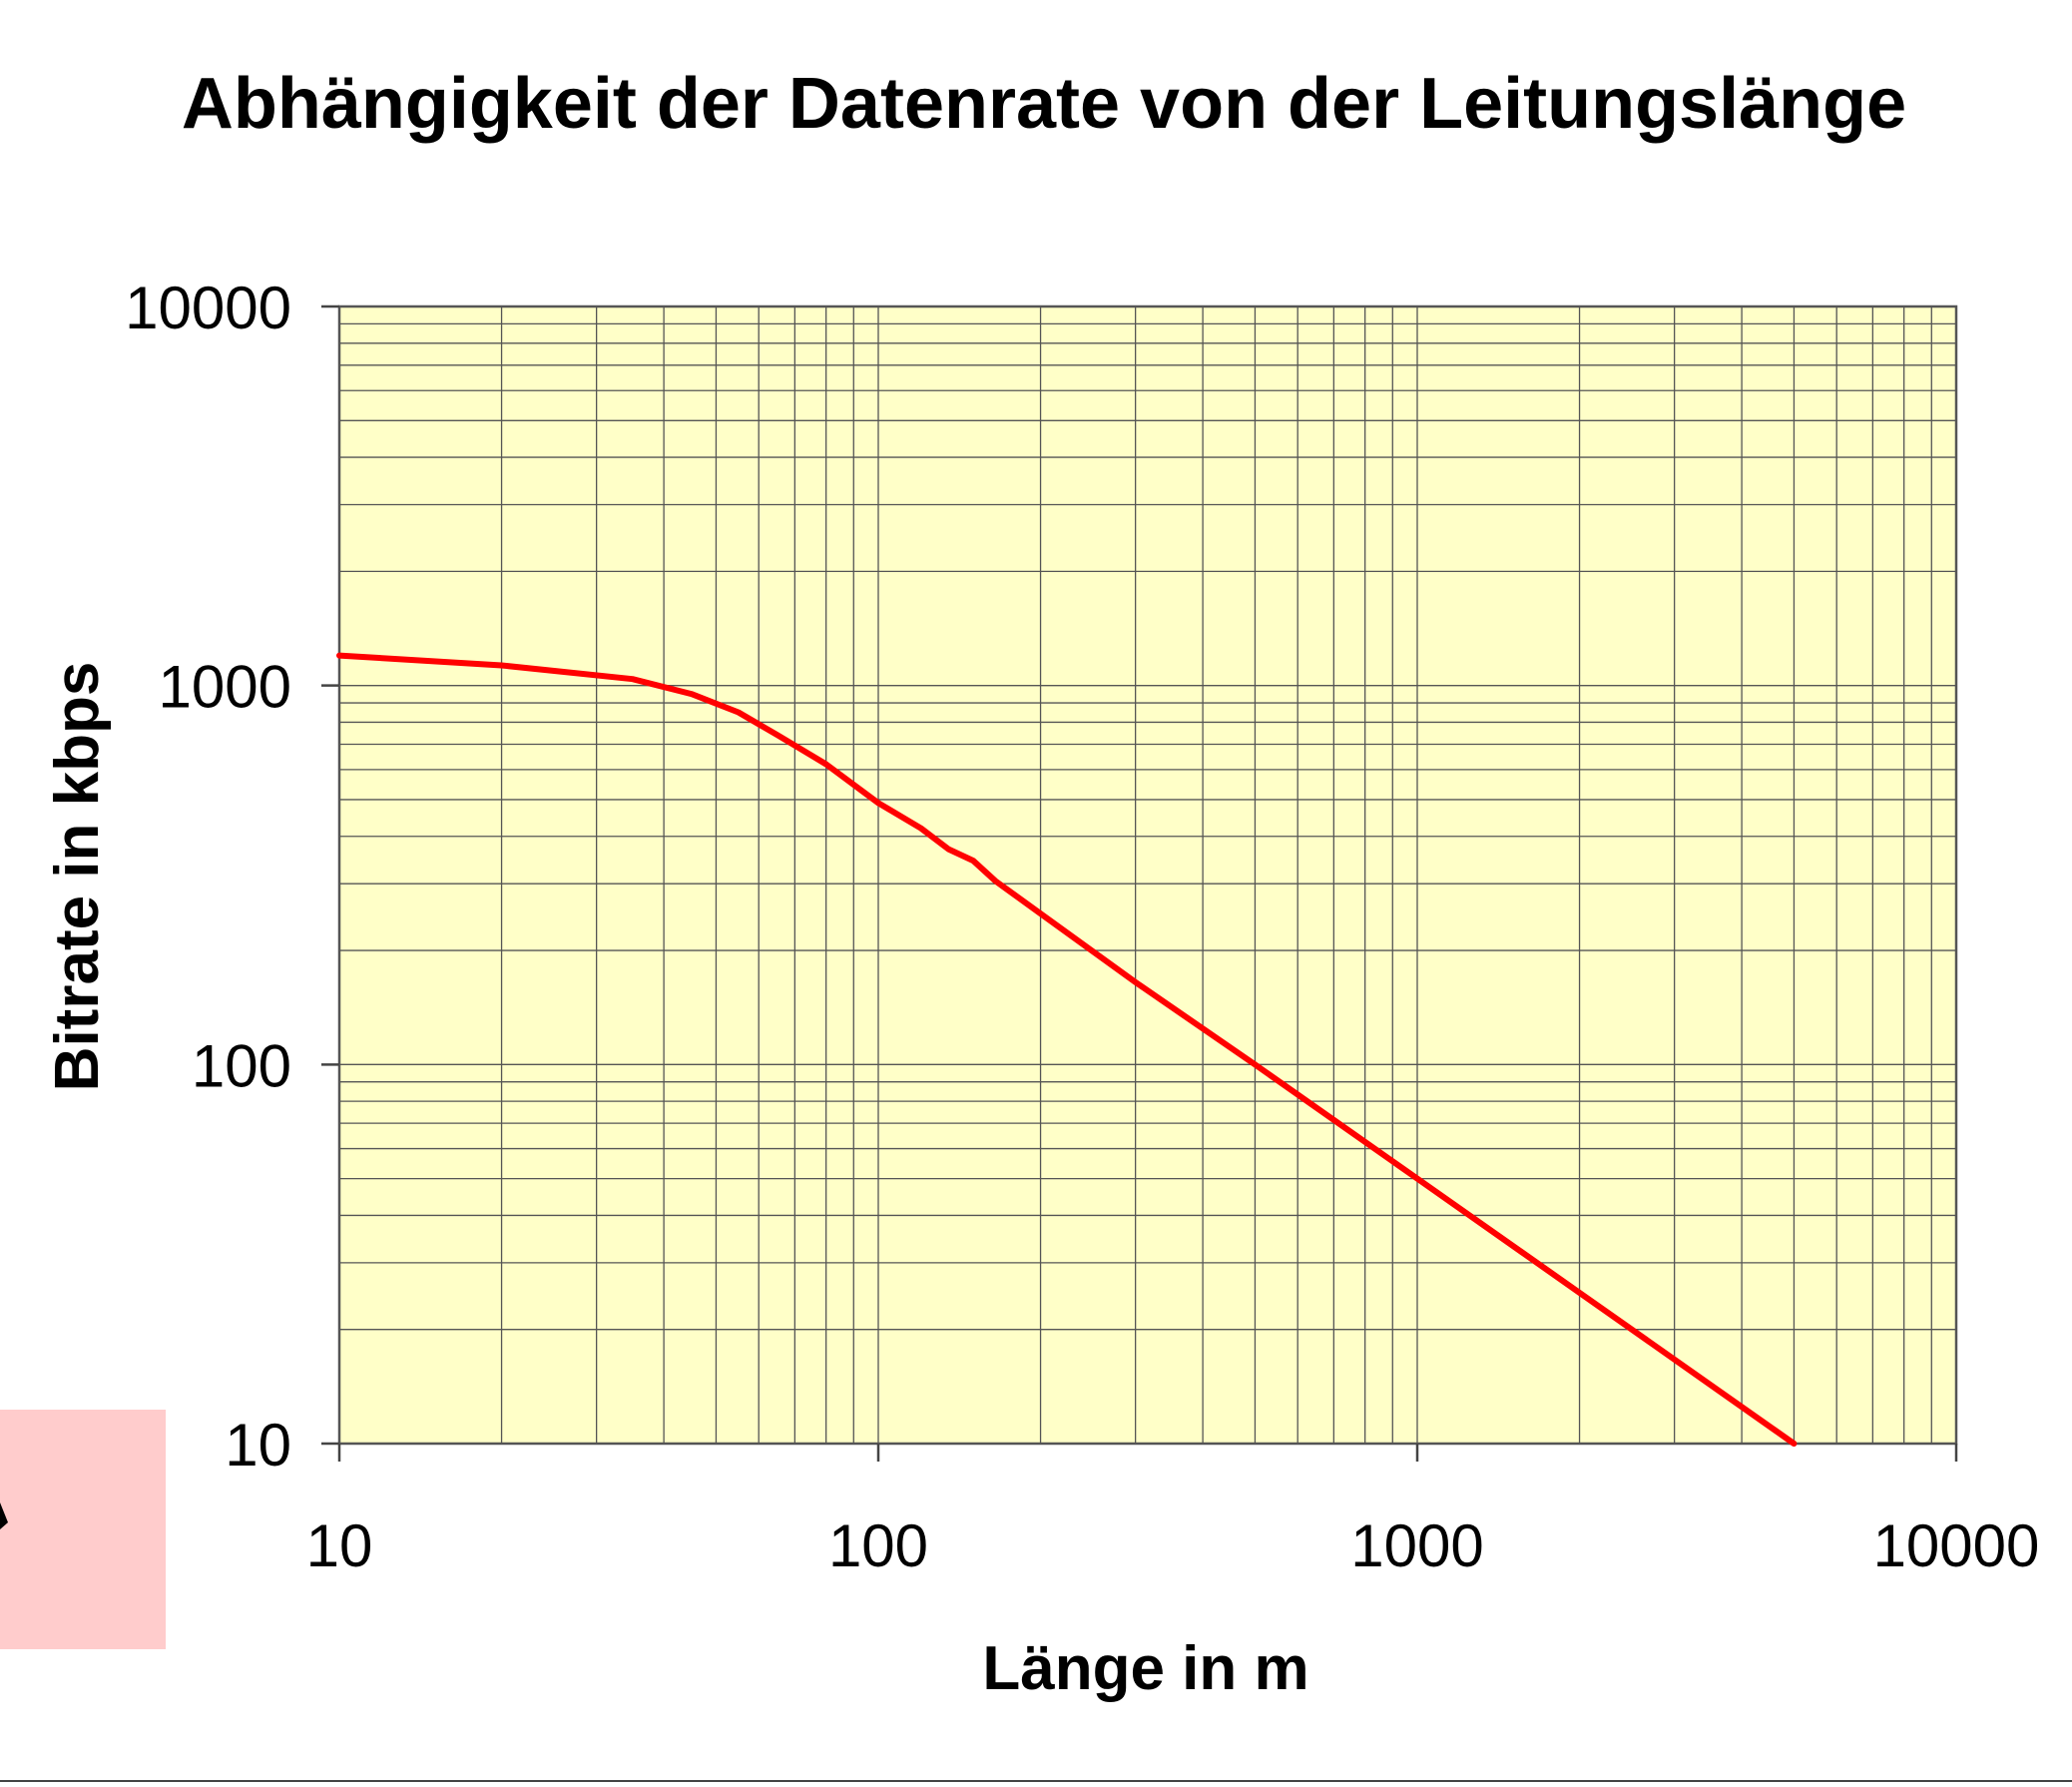 The image size is (2072, 1787). I want to click on decoration-mark, so click(4, 1515).